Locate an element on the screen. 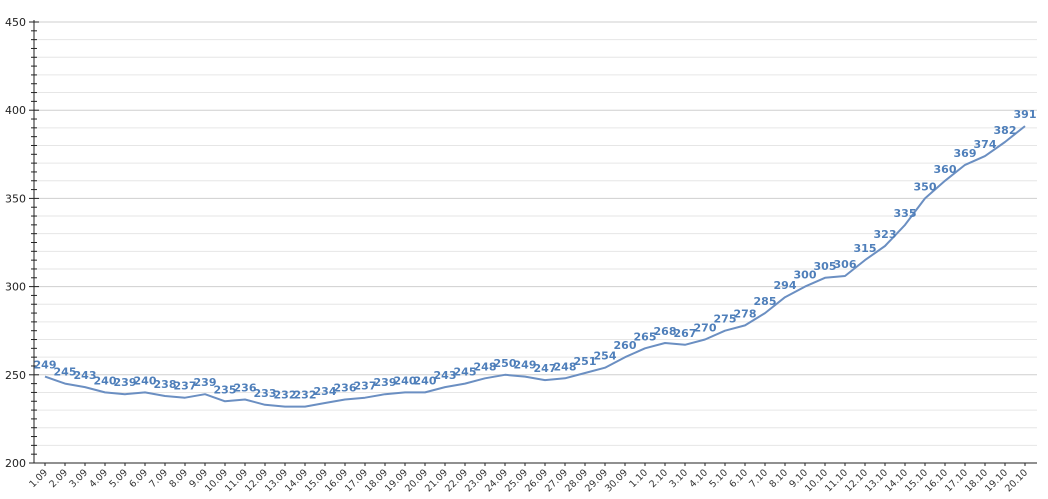  x-tick-label: 6.09 is located at coordinates (138, 478).